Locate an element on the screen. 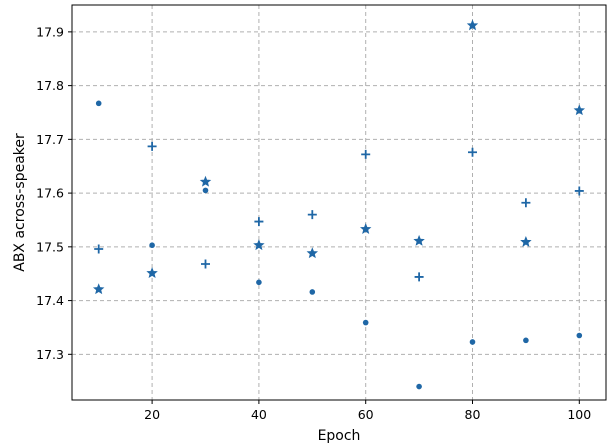 The height and width of the screenshot is (447, 607). y-tick-label: 17.7 is located at coordinates (50, 139).